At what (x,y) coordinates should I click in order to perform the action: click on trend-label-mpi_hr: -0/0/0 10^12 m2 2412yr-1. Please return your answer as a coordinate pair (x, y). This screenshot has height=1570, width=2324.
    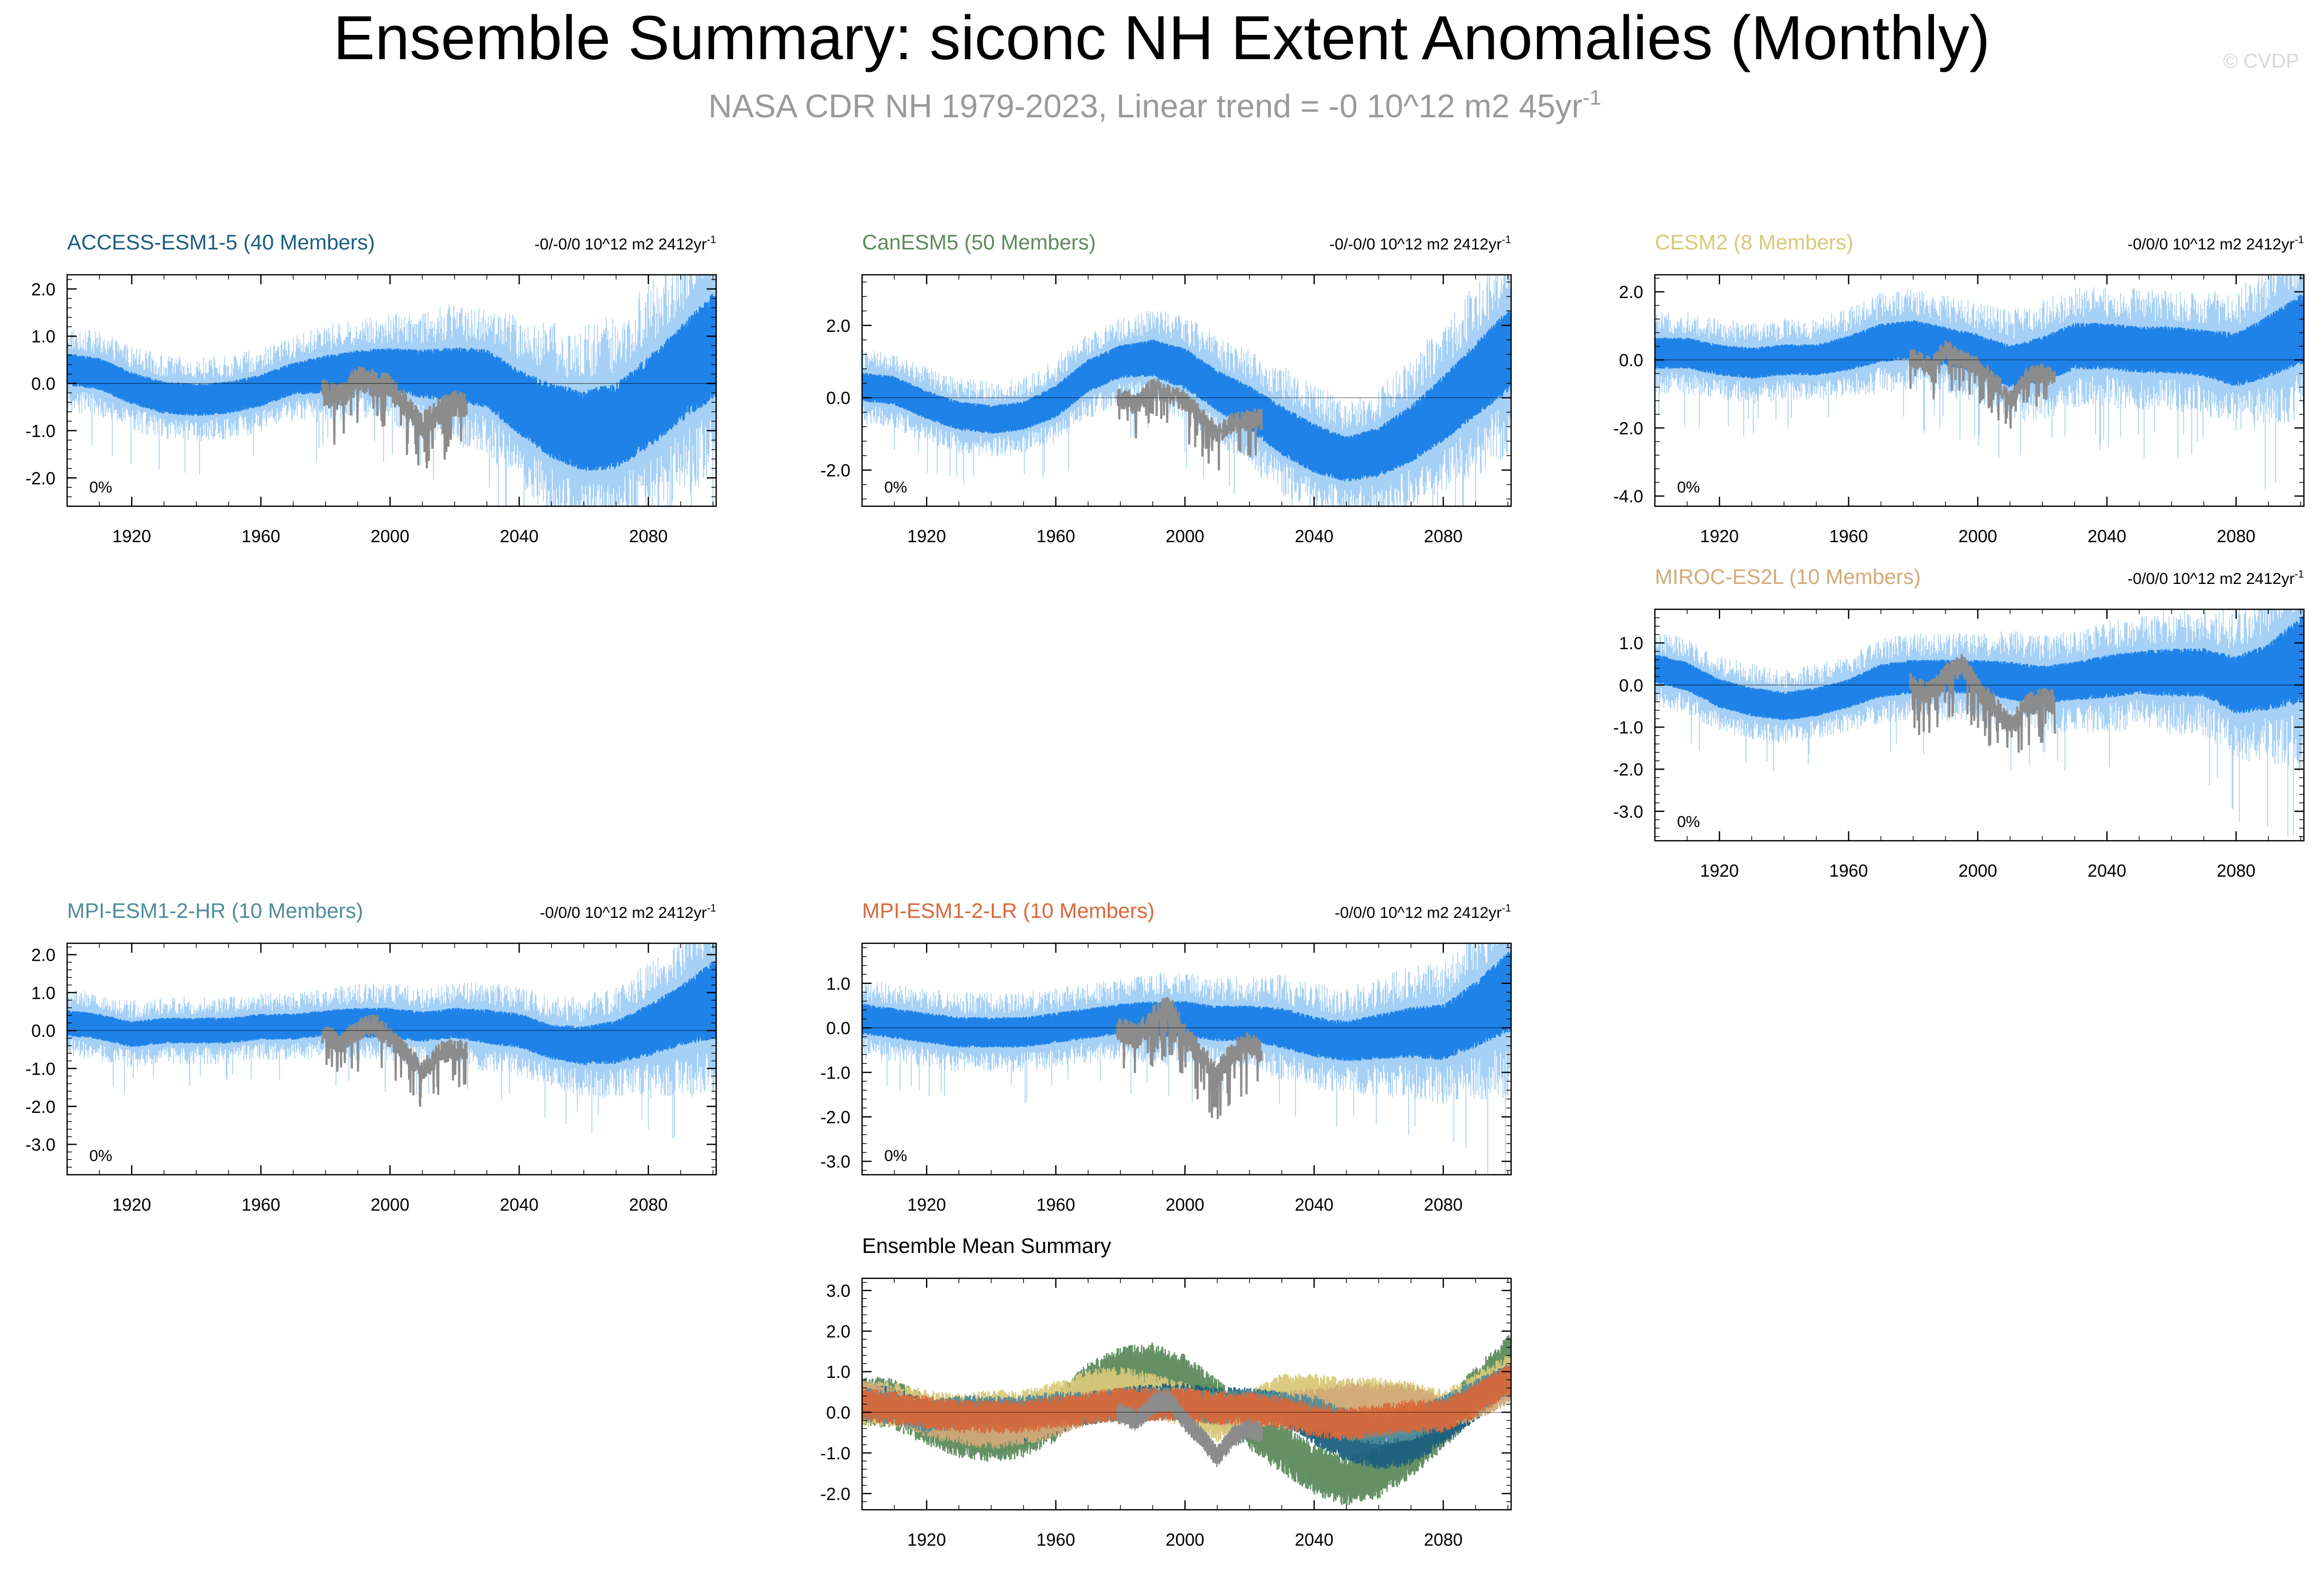
    Looking at the image, I should click on (628, 912).